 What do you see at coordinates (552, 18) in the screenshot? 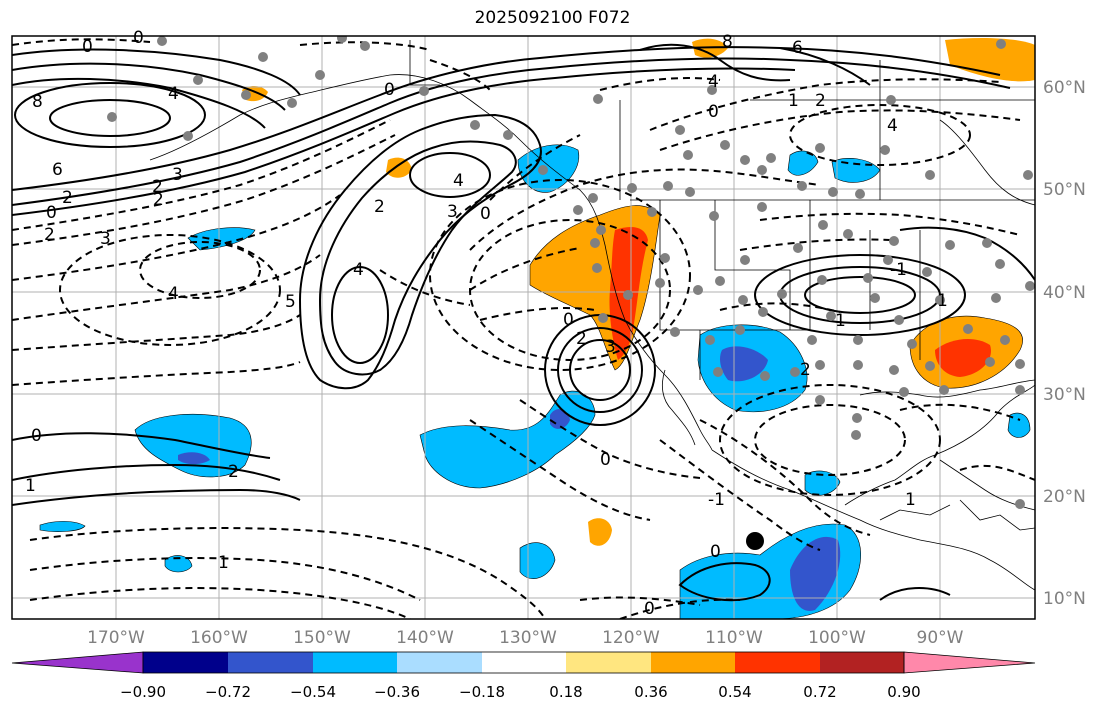
I see `figure-title: 2025092100 F072` at bounding box center [552, 18].